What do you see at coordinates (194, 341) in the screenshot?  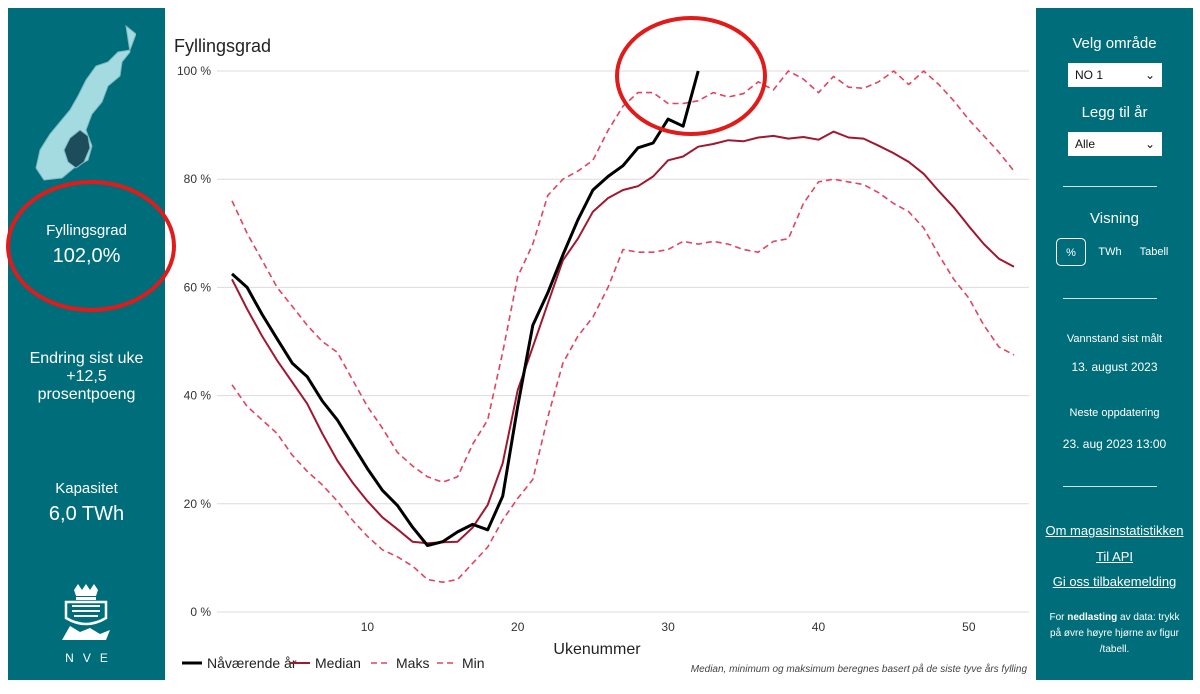 I see `y-axis-ticks: 0 % 20 % 40 % 60 % 80 % 100 %` at bounding box center [194, 341].